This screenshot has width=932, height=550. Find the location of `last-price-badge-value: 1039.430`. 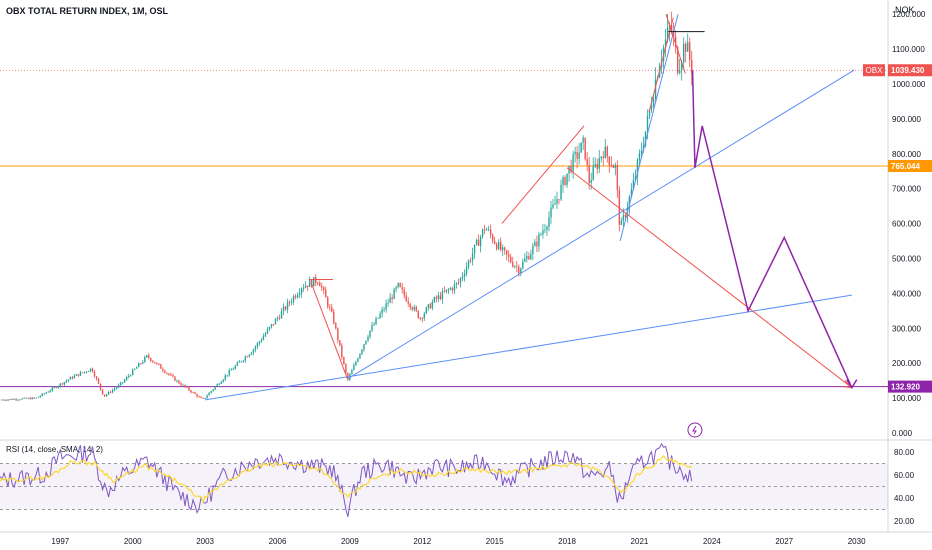

last-price-badge-value: 1039.430 is located at coordinates (908, 70).